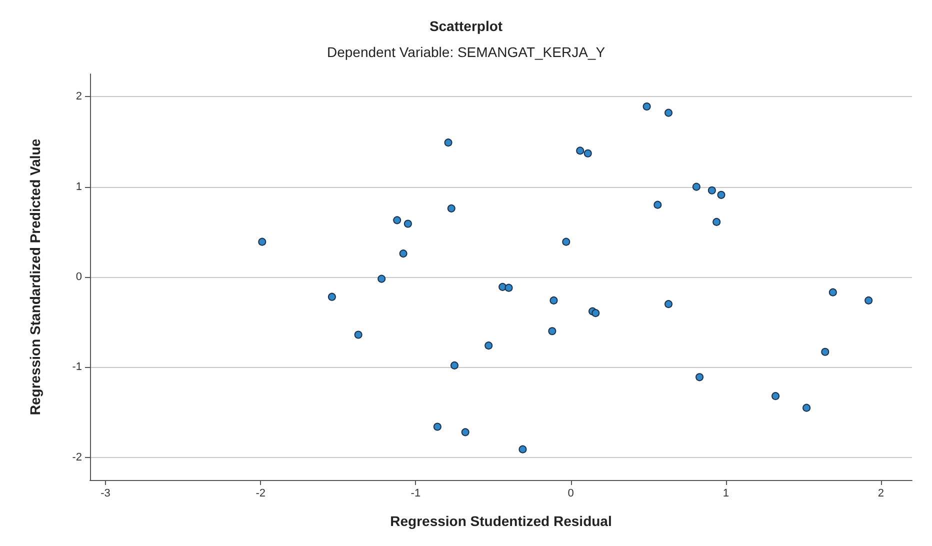  I want to click on x-tick-label: 0, so click(571, 494).